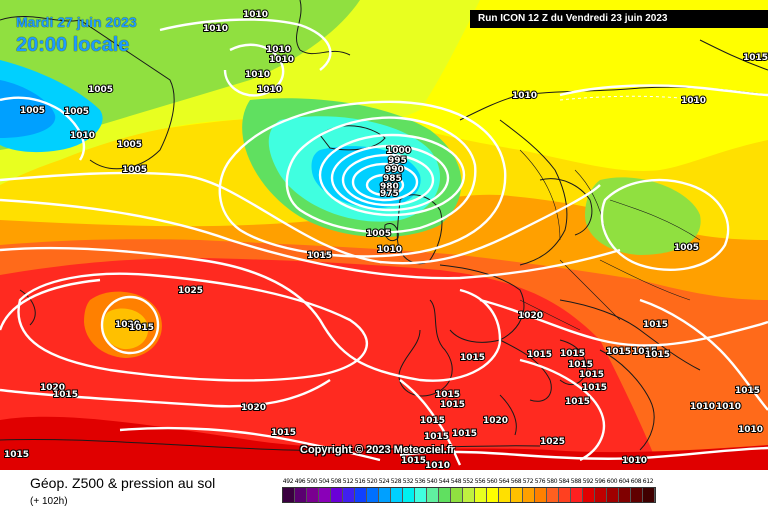 This screenshot has height=512, width=768. I want to click on legend-value: 532, so click(408, 481).